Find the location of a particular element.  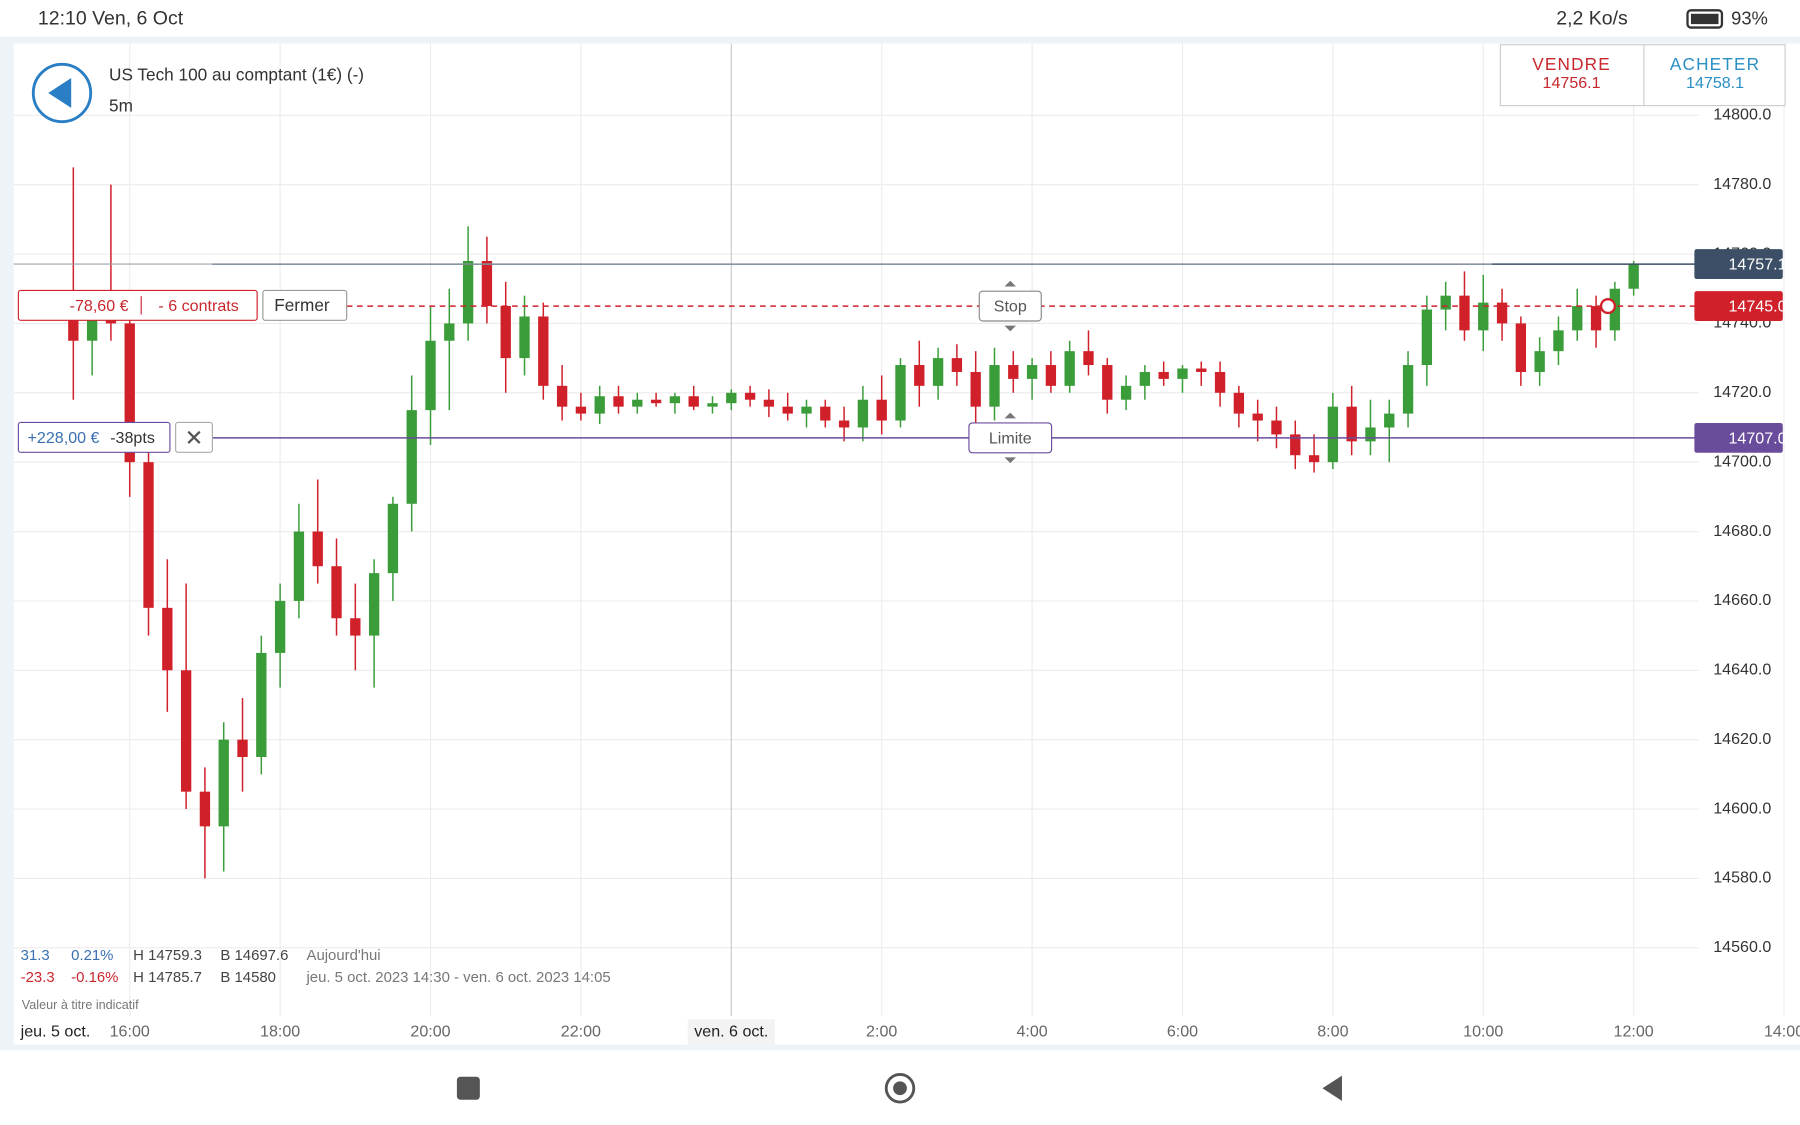

y-tick-label: 14560.0 is located at coordinates (1742, 947).